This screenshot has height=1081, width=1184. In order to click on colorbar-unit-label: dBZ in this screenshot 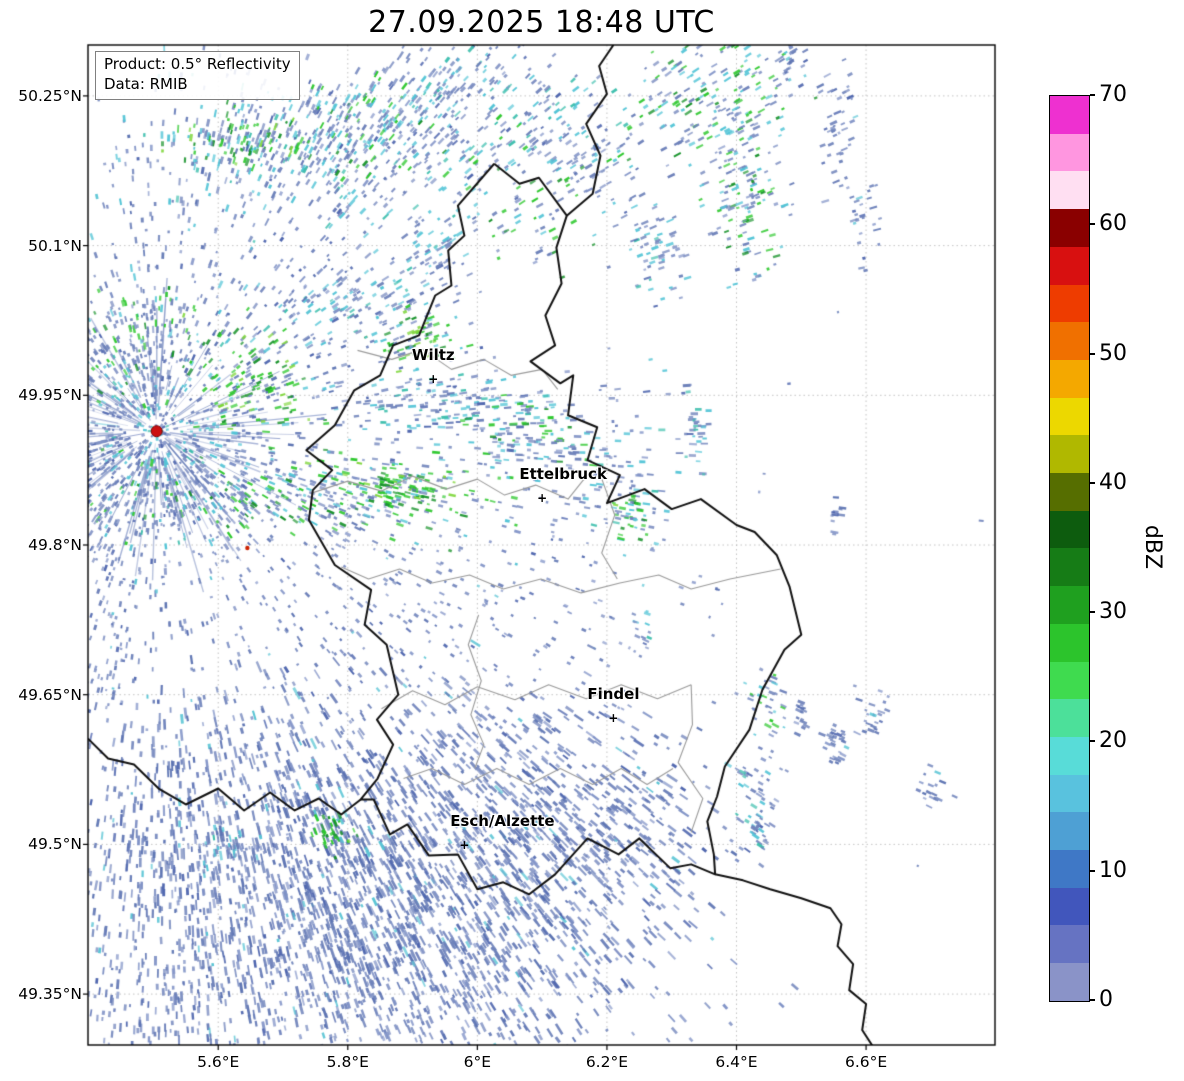, I will do `click(1152, 547)`.